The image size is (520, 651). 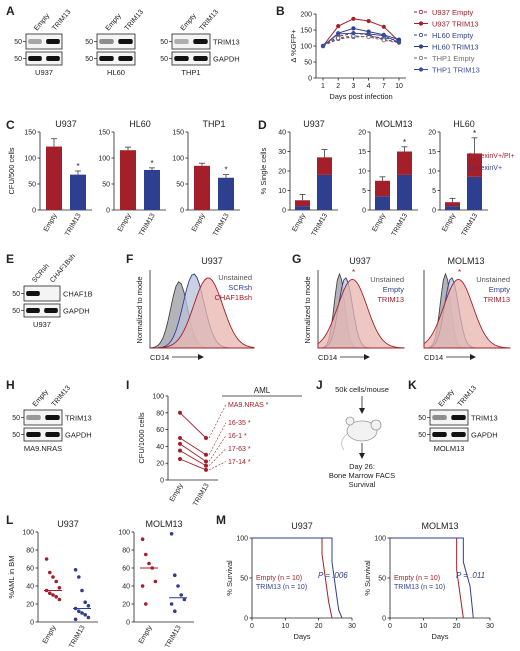 What do you see at coordinates (201, 494) in the screenshot?
I see `chart-i-x-tick-label: TRIM13` at bounding box center [201, 494].